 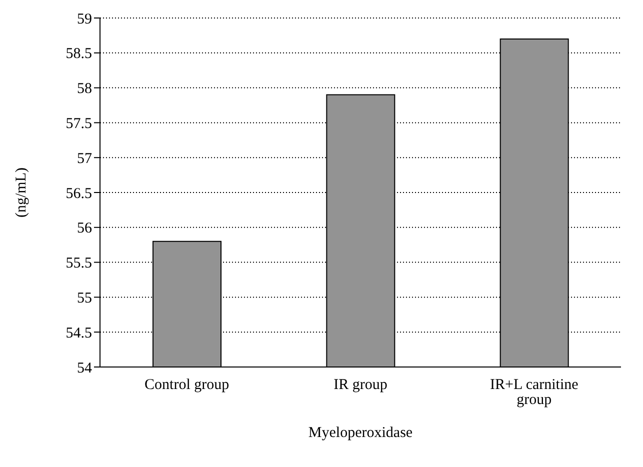 I want to click on y-tick-label: 56.5, so click(x=79, y=194).